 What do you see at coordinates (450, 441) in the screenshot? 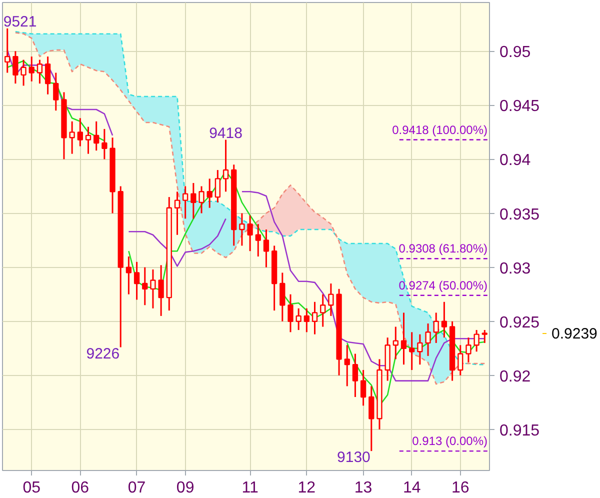
I see `ref-line-label: 0.913 (0.00%)` at bounding box center [450, 441].